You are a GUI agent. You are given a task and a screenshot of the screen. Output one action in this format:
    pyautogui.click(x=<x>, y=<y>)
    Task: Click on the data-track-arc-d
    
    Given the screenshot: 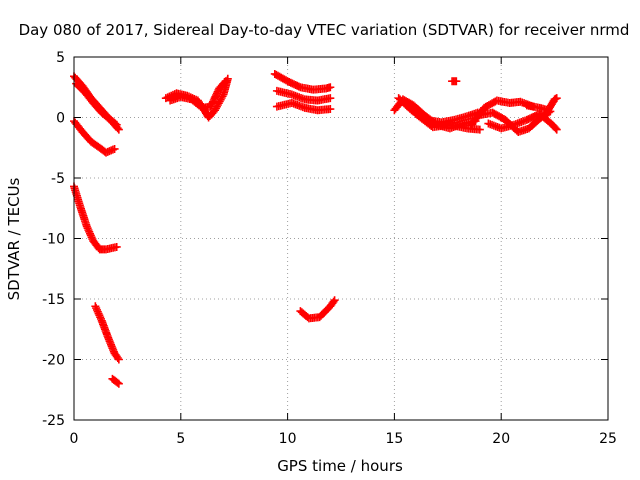 What is the action you would take?
    pyautogui.click(x=95, y=218)
    